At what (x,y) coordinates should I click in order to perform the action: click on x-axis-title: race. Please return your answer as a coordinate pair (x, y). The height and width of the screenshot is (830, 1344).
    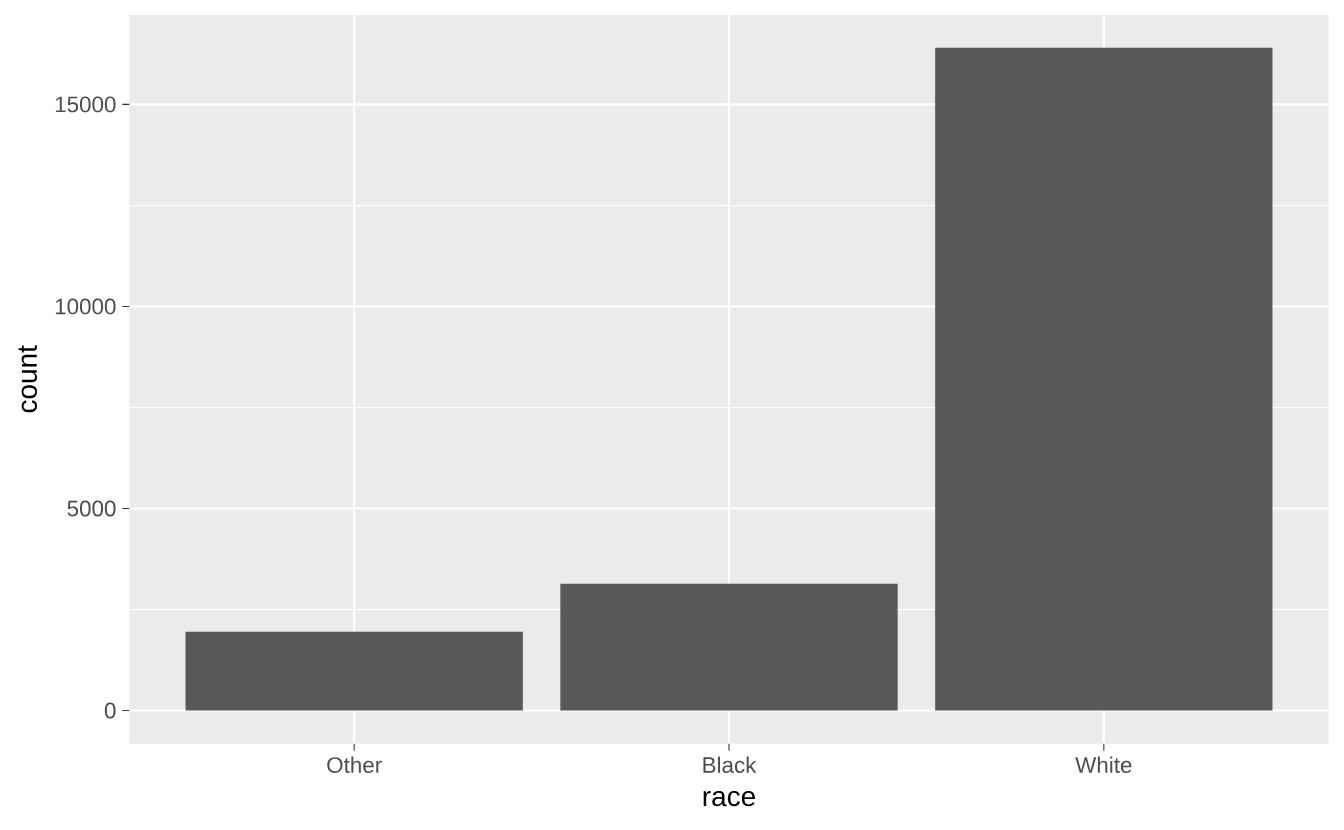
    Looking at the image, I should click on (729, 798).